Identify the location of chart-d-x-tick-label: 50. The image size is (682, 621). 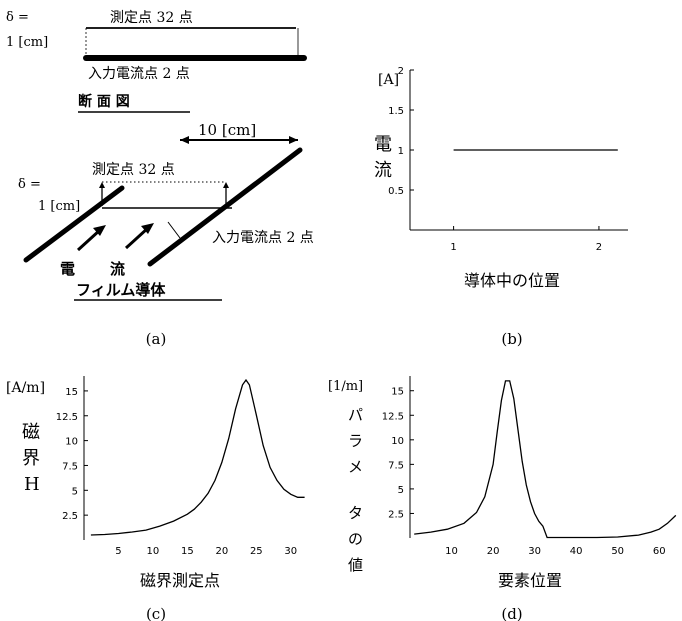
(617, 551).